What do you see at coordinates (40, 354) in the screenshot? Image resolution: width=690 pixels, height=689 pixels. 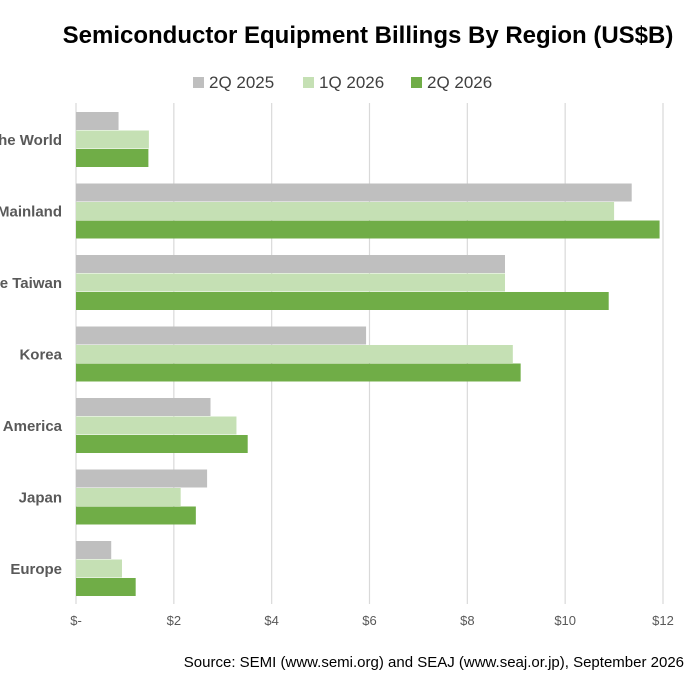 I see `category-label: Korea` at bounding box center [40, 354].